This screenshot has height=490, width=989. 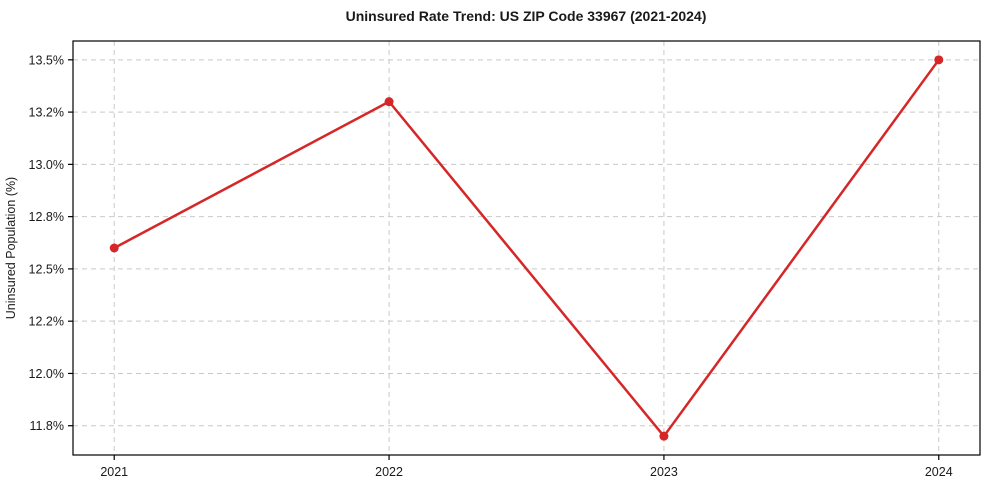 What do you see at coordinates (46, 426) in the screenshot?
I see `y-tick-label: 11.8%` at bounding box center [46, 426].